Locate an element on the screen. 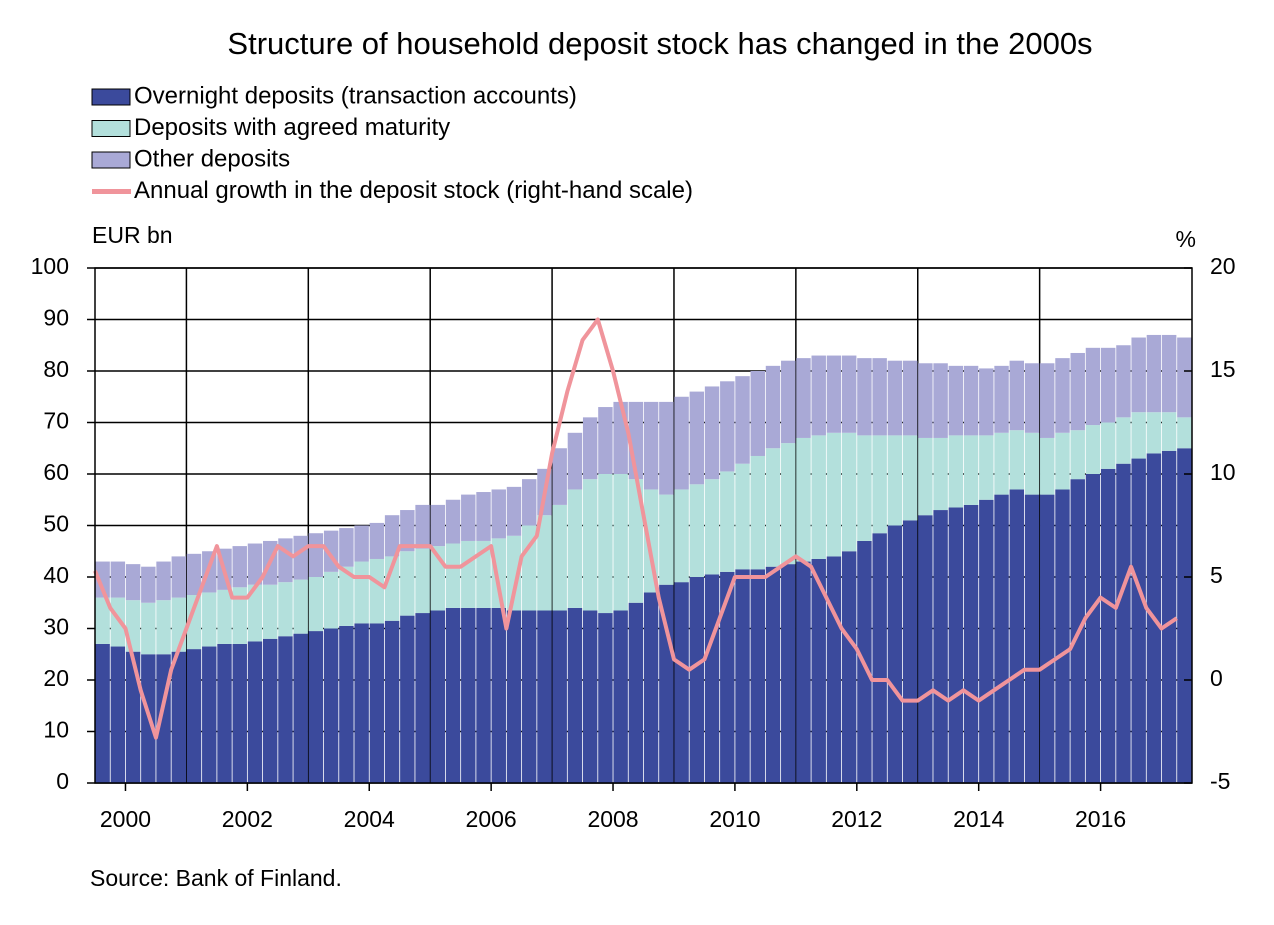  x-tick-label: 2008 is located at coordinates (612, 819).